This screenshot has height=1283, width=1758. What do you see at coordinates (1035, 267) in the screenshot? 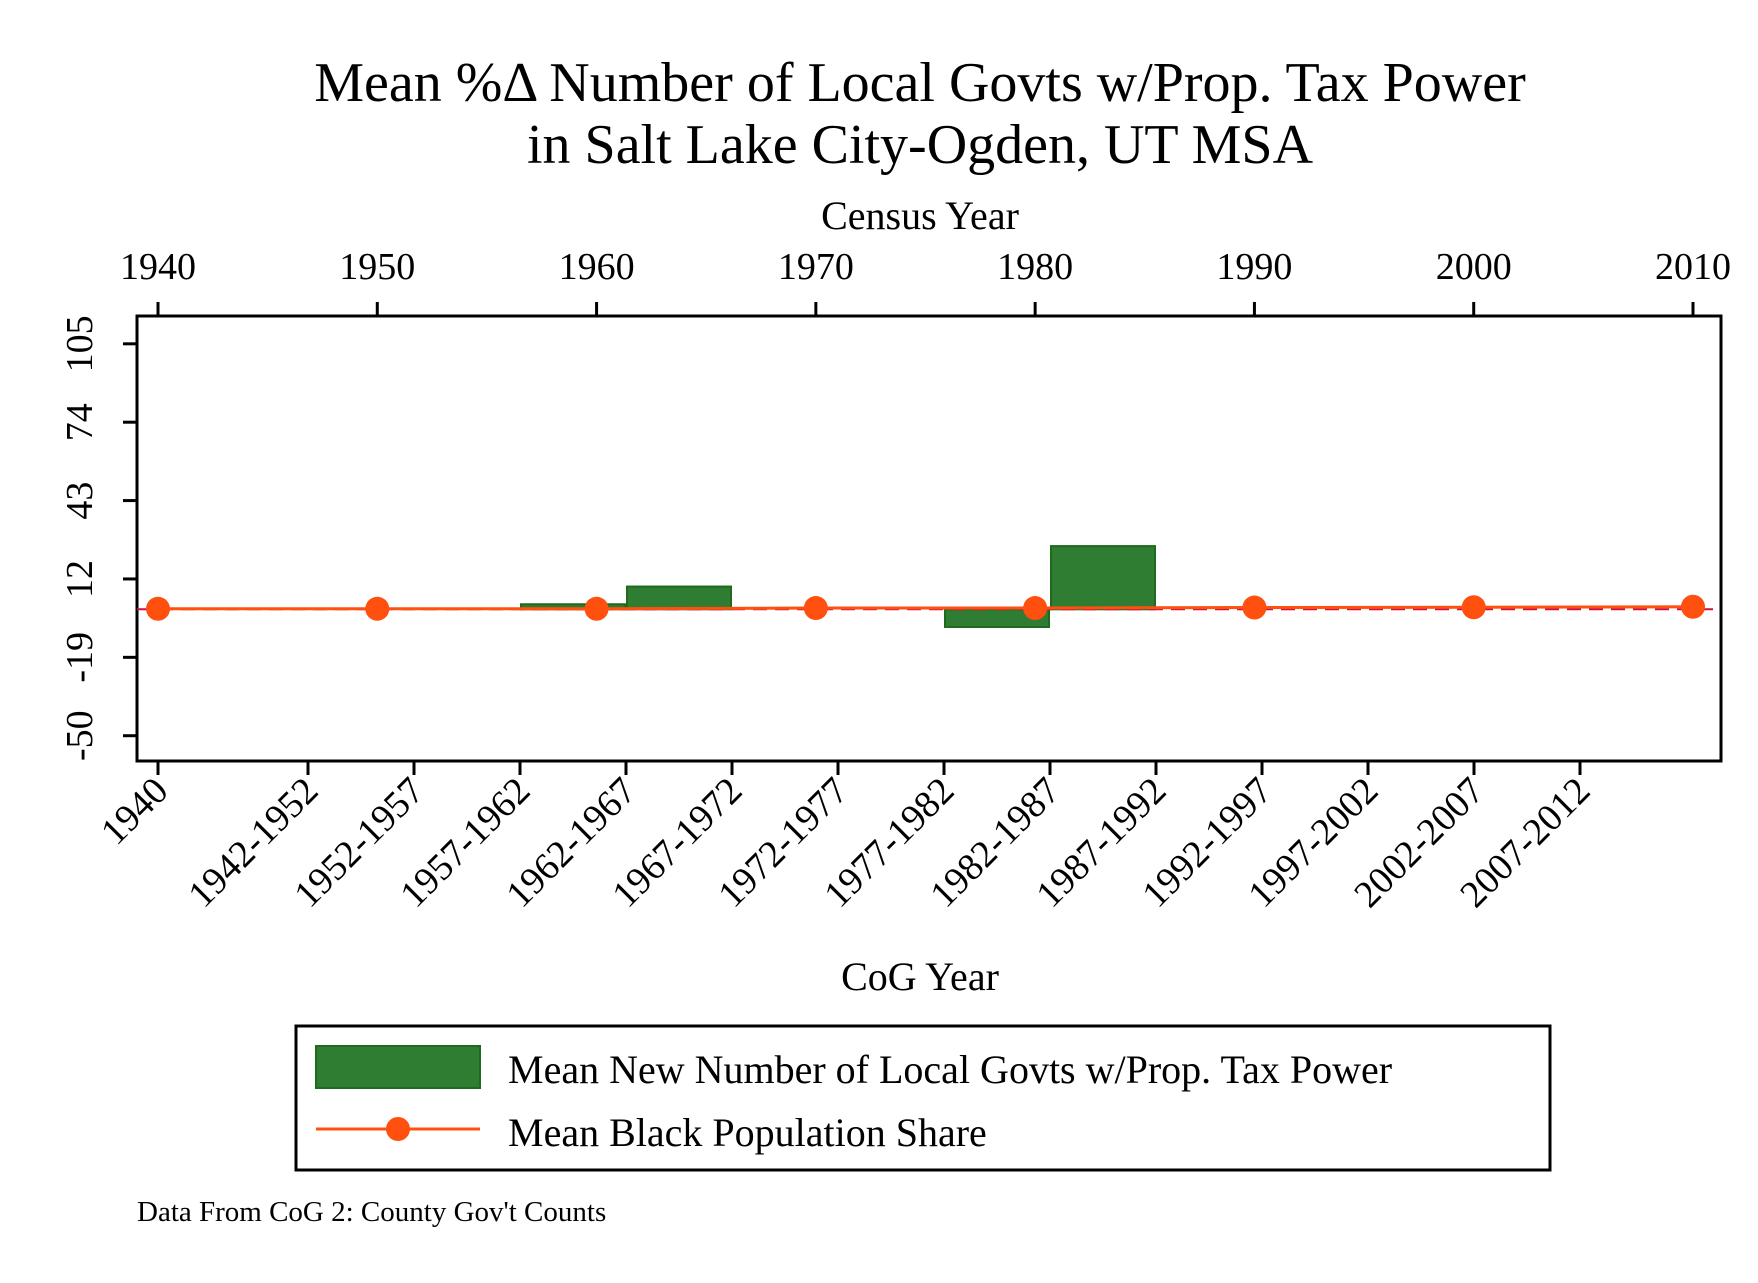
I see `top-tick-label: 1980` at bounding box center [1035, 267].